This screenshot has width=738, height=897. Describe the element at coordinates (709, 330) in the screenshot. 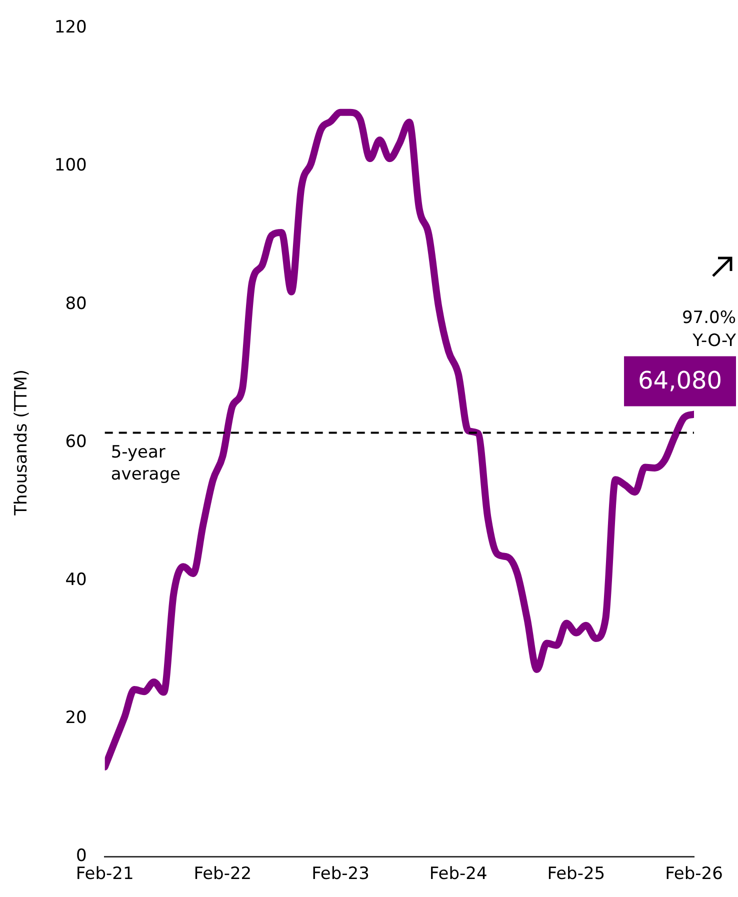

I see `annotation: 97.0% Y-O-Y` at that location.